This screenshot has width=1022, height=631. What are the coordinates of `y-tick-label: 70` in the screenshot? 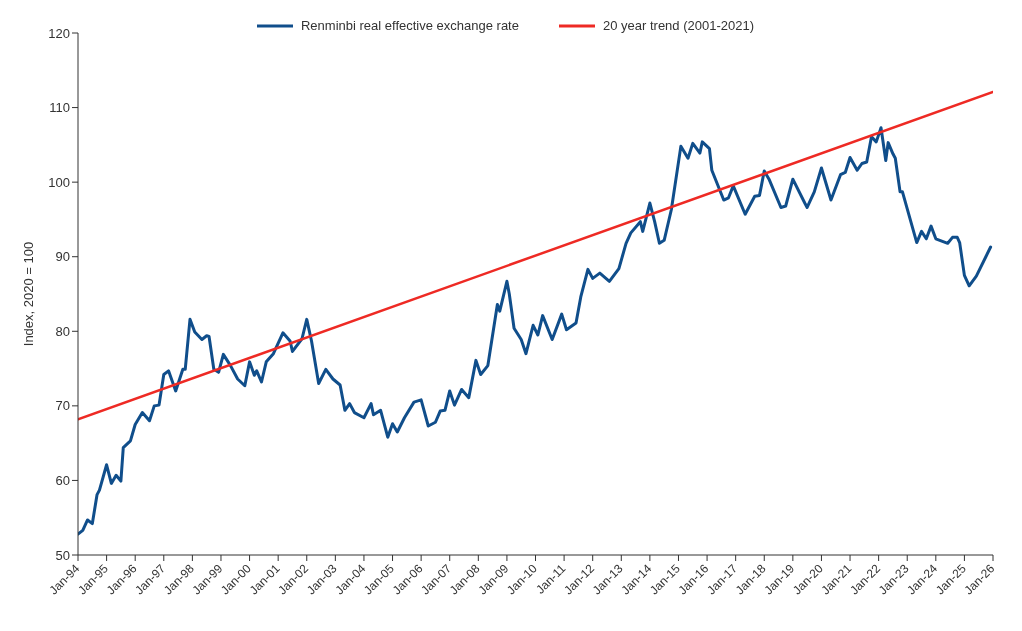 It's located at (62, 406).